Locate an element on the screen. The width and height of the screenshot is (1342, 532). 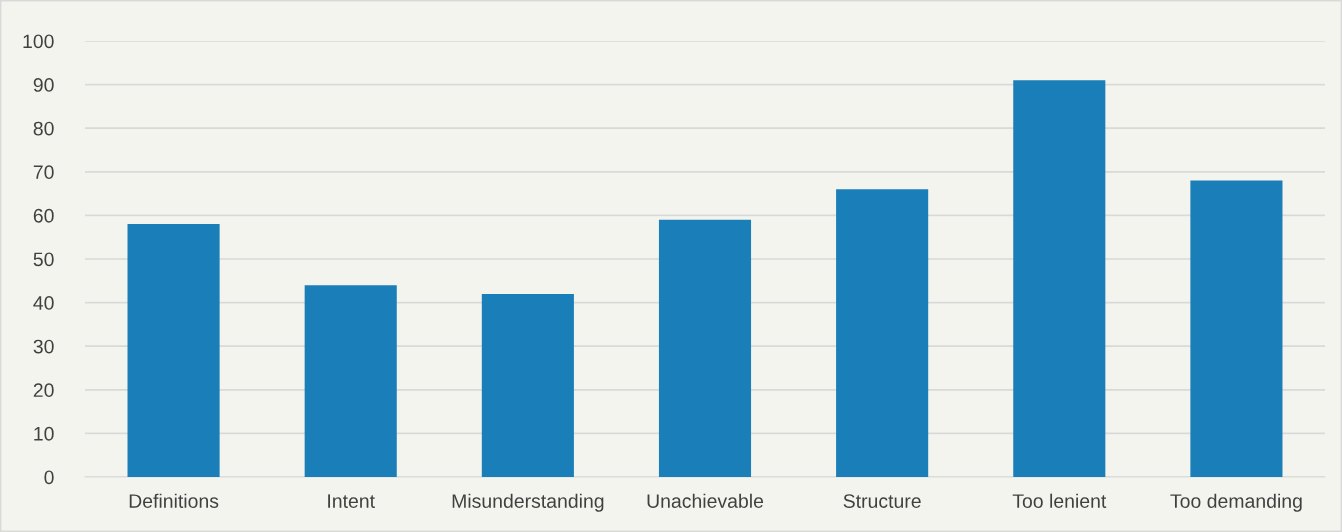
y-tick-label: 40 is located at coordinates (43, 303).